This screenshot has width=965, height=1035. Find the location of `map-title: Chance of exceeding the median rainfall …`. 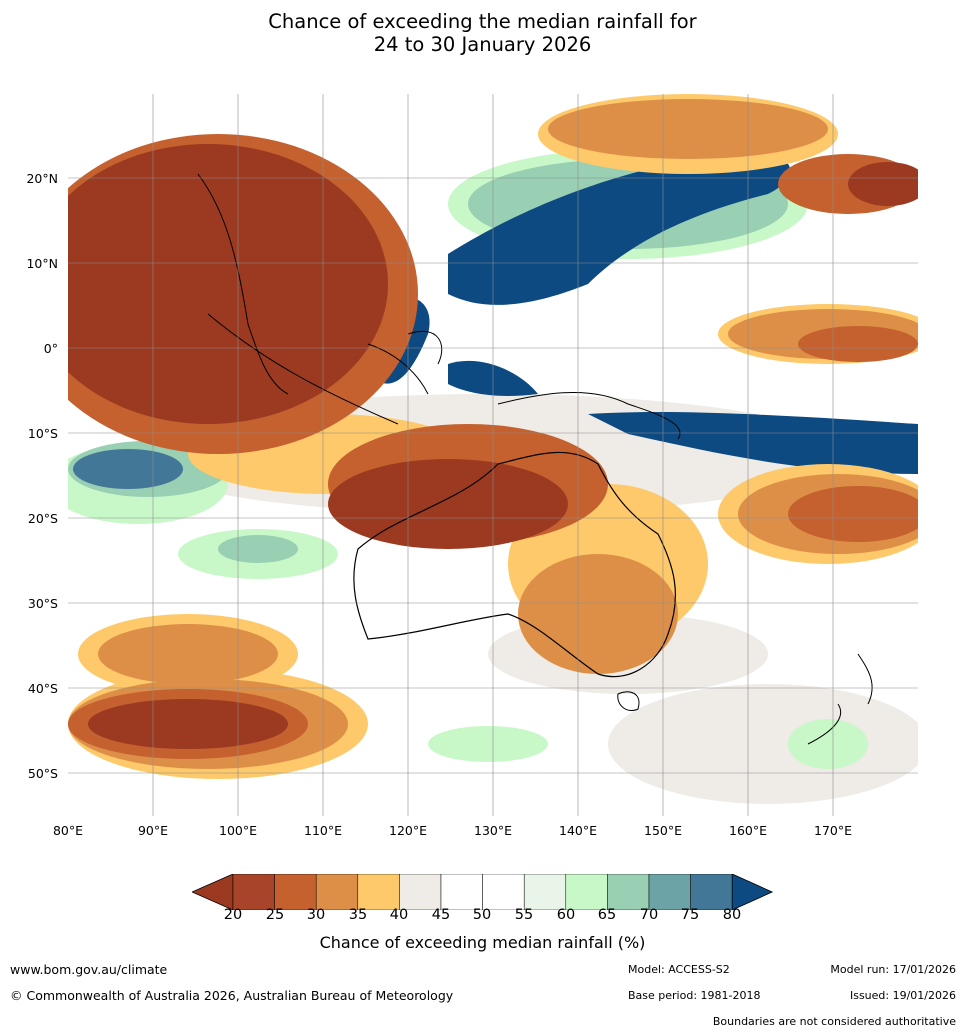

map-title: Chance of exceeding the median rainfall … is located at coordinates (482, 33).